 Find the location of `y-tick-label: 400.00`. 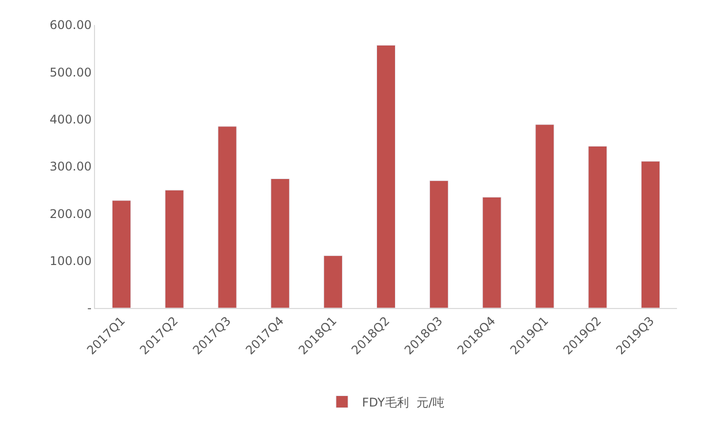

y-tick-label: 400.00 is located at coordinates (71, 119).